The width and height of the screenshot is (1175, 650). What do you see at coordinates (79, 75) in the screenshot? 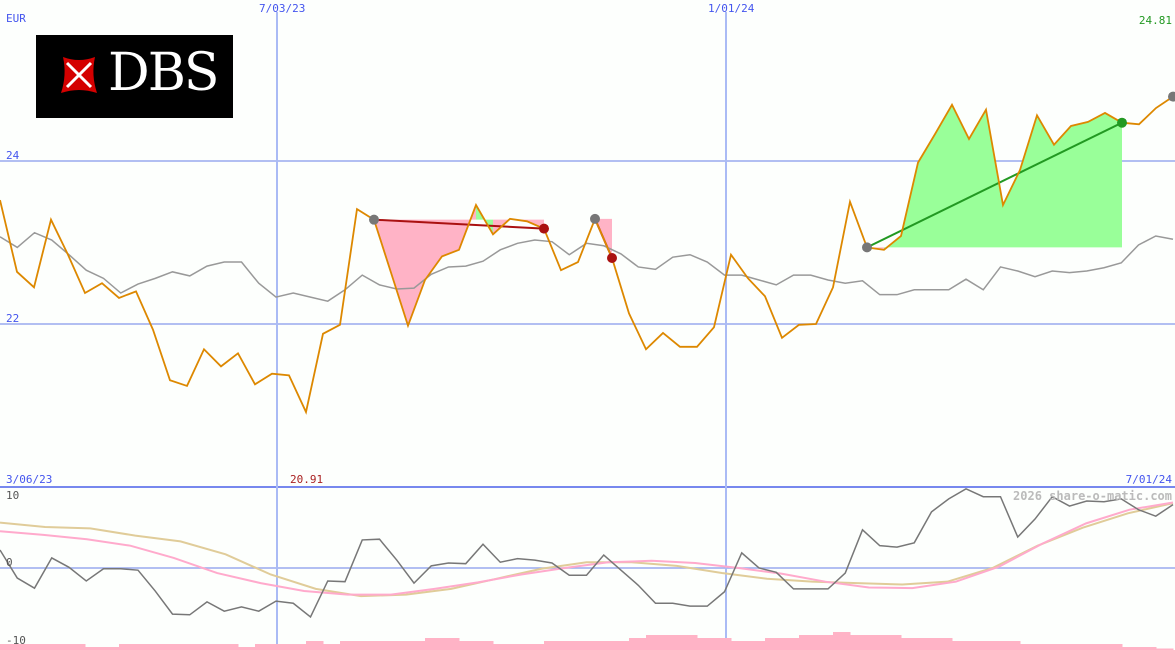
I see `dbs-star-icon` at bounding box center [79, 75].